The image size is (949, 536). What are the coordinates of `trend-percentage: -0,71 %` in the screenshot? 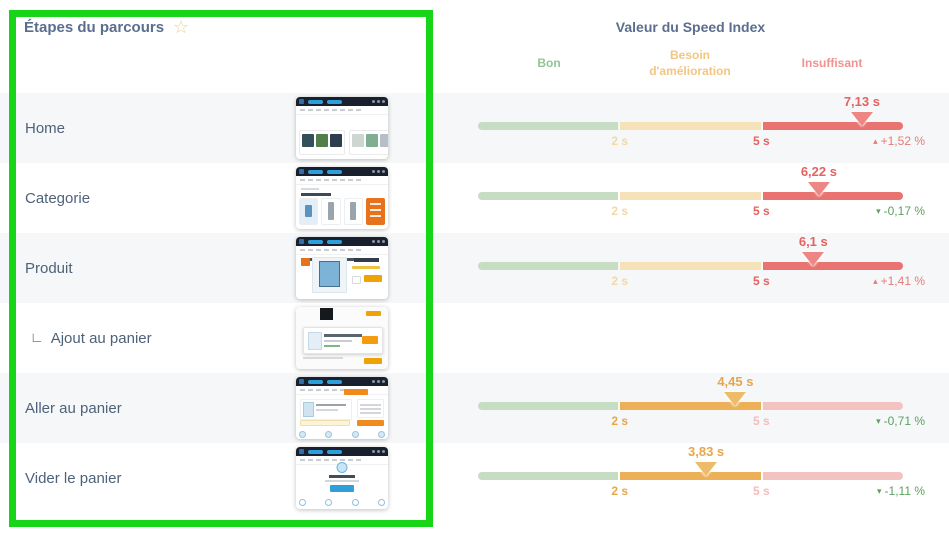 It's located at (904, 421).